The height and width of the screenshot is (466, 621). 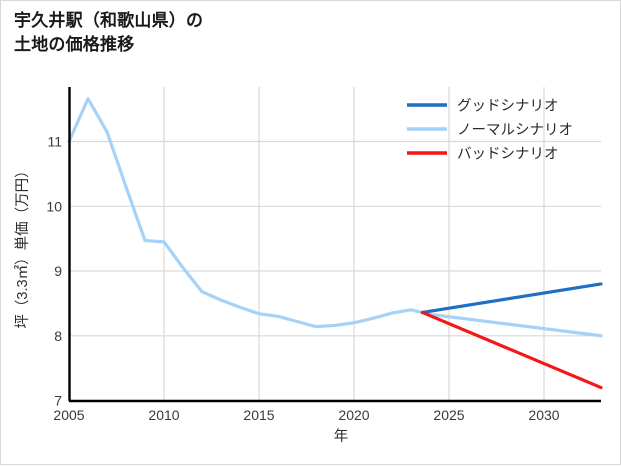 What do you see at coordinates (68, 415) in the screenshot?
I see `x-tick-label: 2005` at bounding box center [68, 415].